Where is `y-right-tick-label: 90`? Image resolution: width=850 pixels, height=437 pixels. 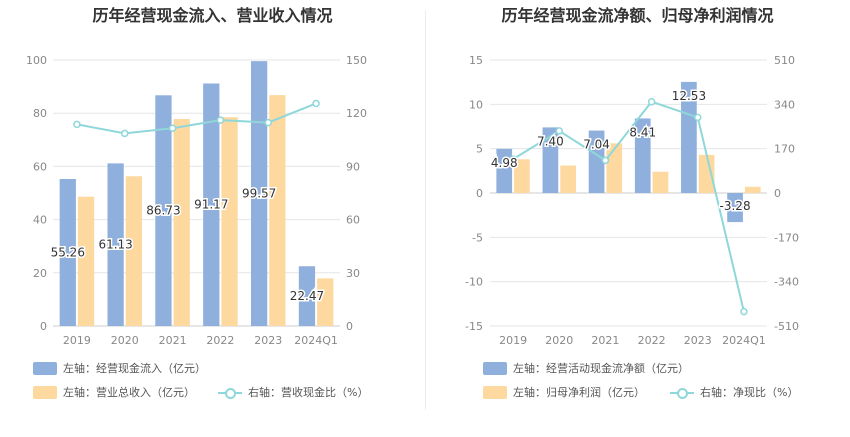
y-right-tick-label: 90 is located at coordinates (353, 166).